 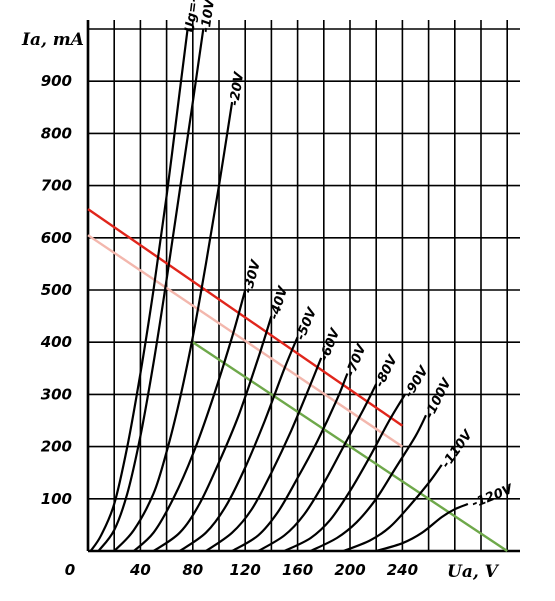 What do you see at coordinates (192, 570) in the screenshot?
I see `x-tick-label: 80` at bounding box center [192, 570].